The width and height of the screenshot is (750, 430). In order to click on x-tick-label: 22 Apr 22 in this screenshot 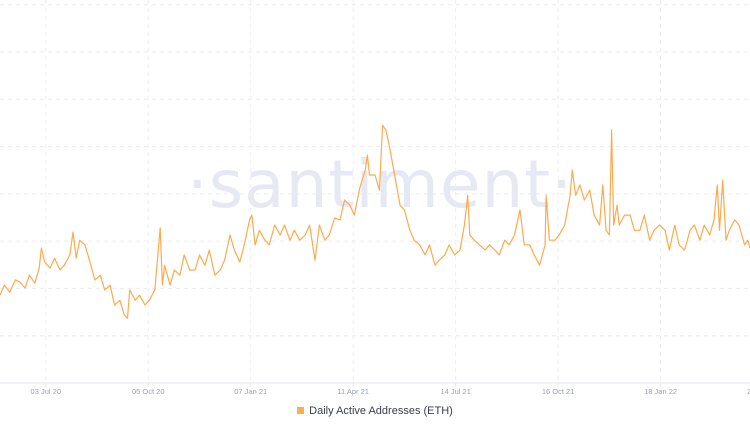, I will do `click(748, 391)`.